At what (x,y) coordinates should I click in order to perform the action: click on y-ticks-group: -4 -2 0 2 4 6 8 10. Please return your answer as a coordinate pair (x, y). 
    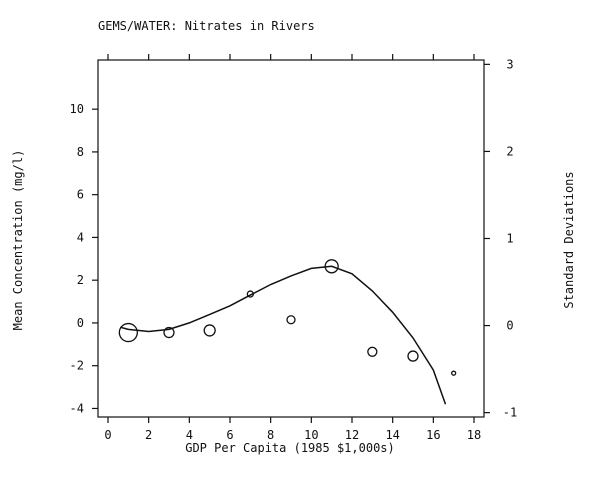
    Looking at the image, I should click on (84, 258).